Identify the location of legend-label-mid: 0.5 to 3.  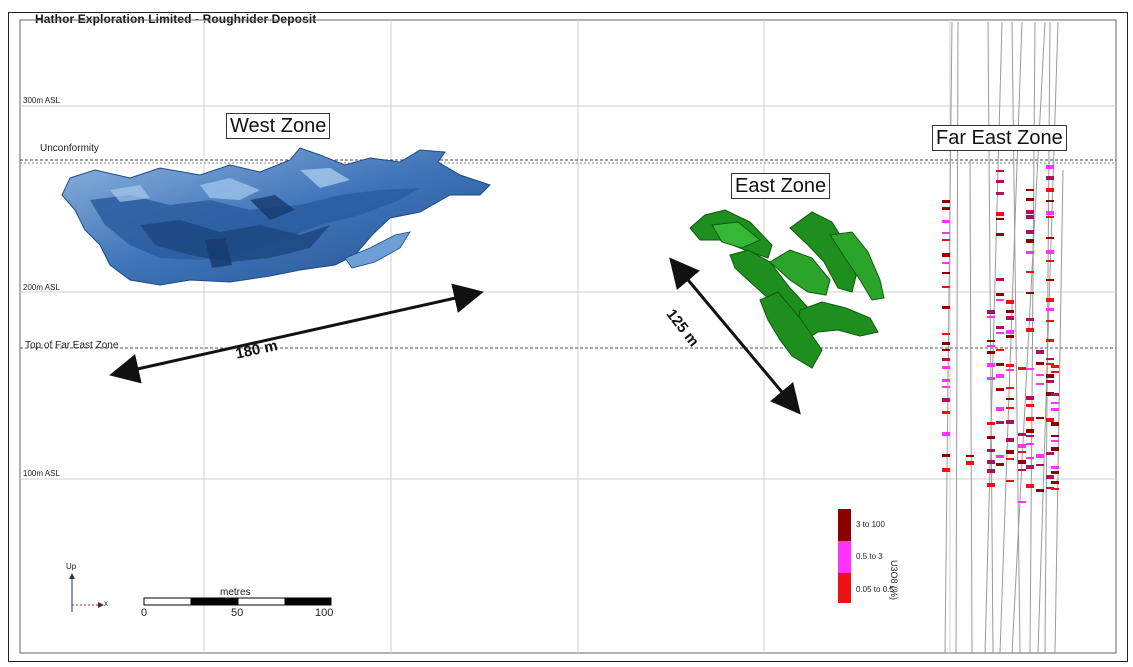
(869, 556).